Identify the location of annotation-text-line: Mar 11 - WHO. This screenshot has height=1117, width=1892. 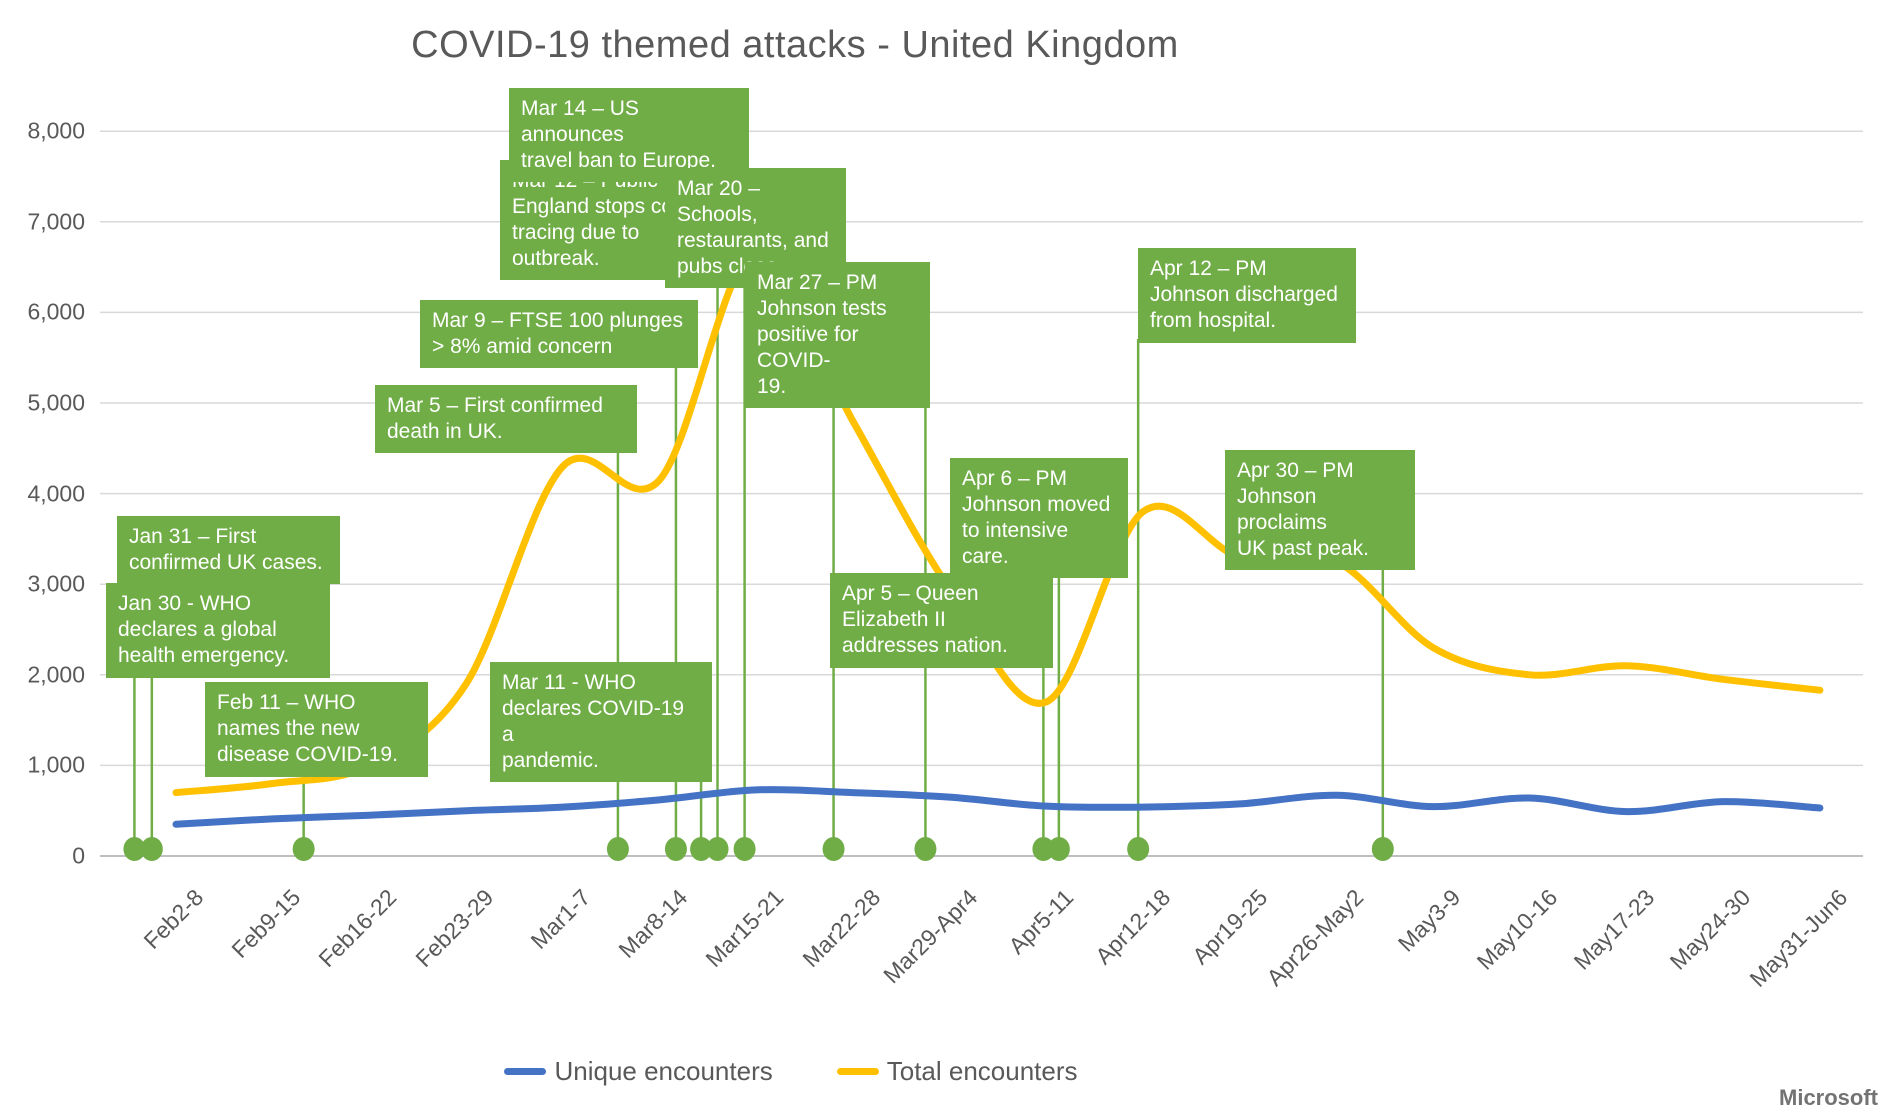
(569, 682).